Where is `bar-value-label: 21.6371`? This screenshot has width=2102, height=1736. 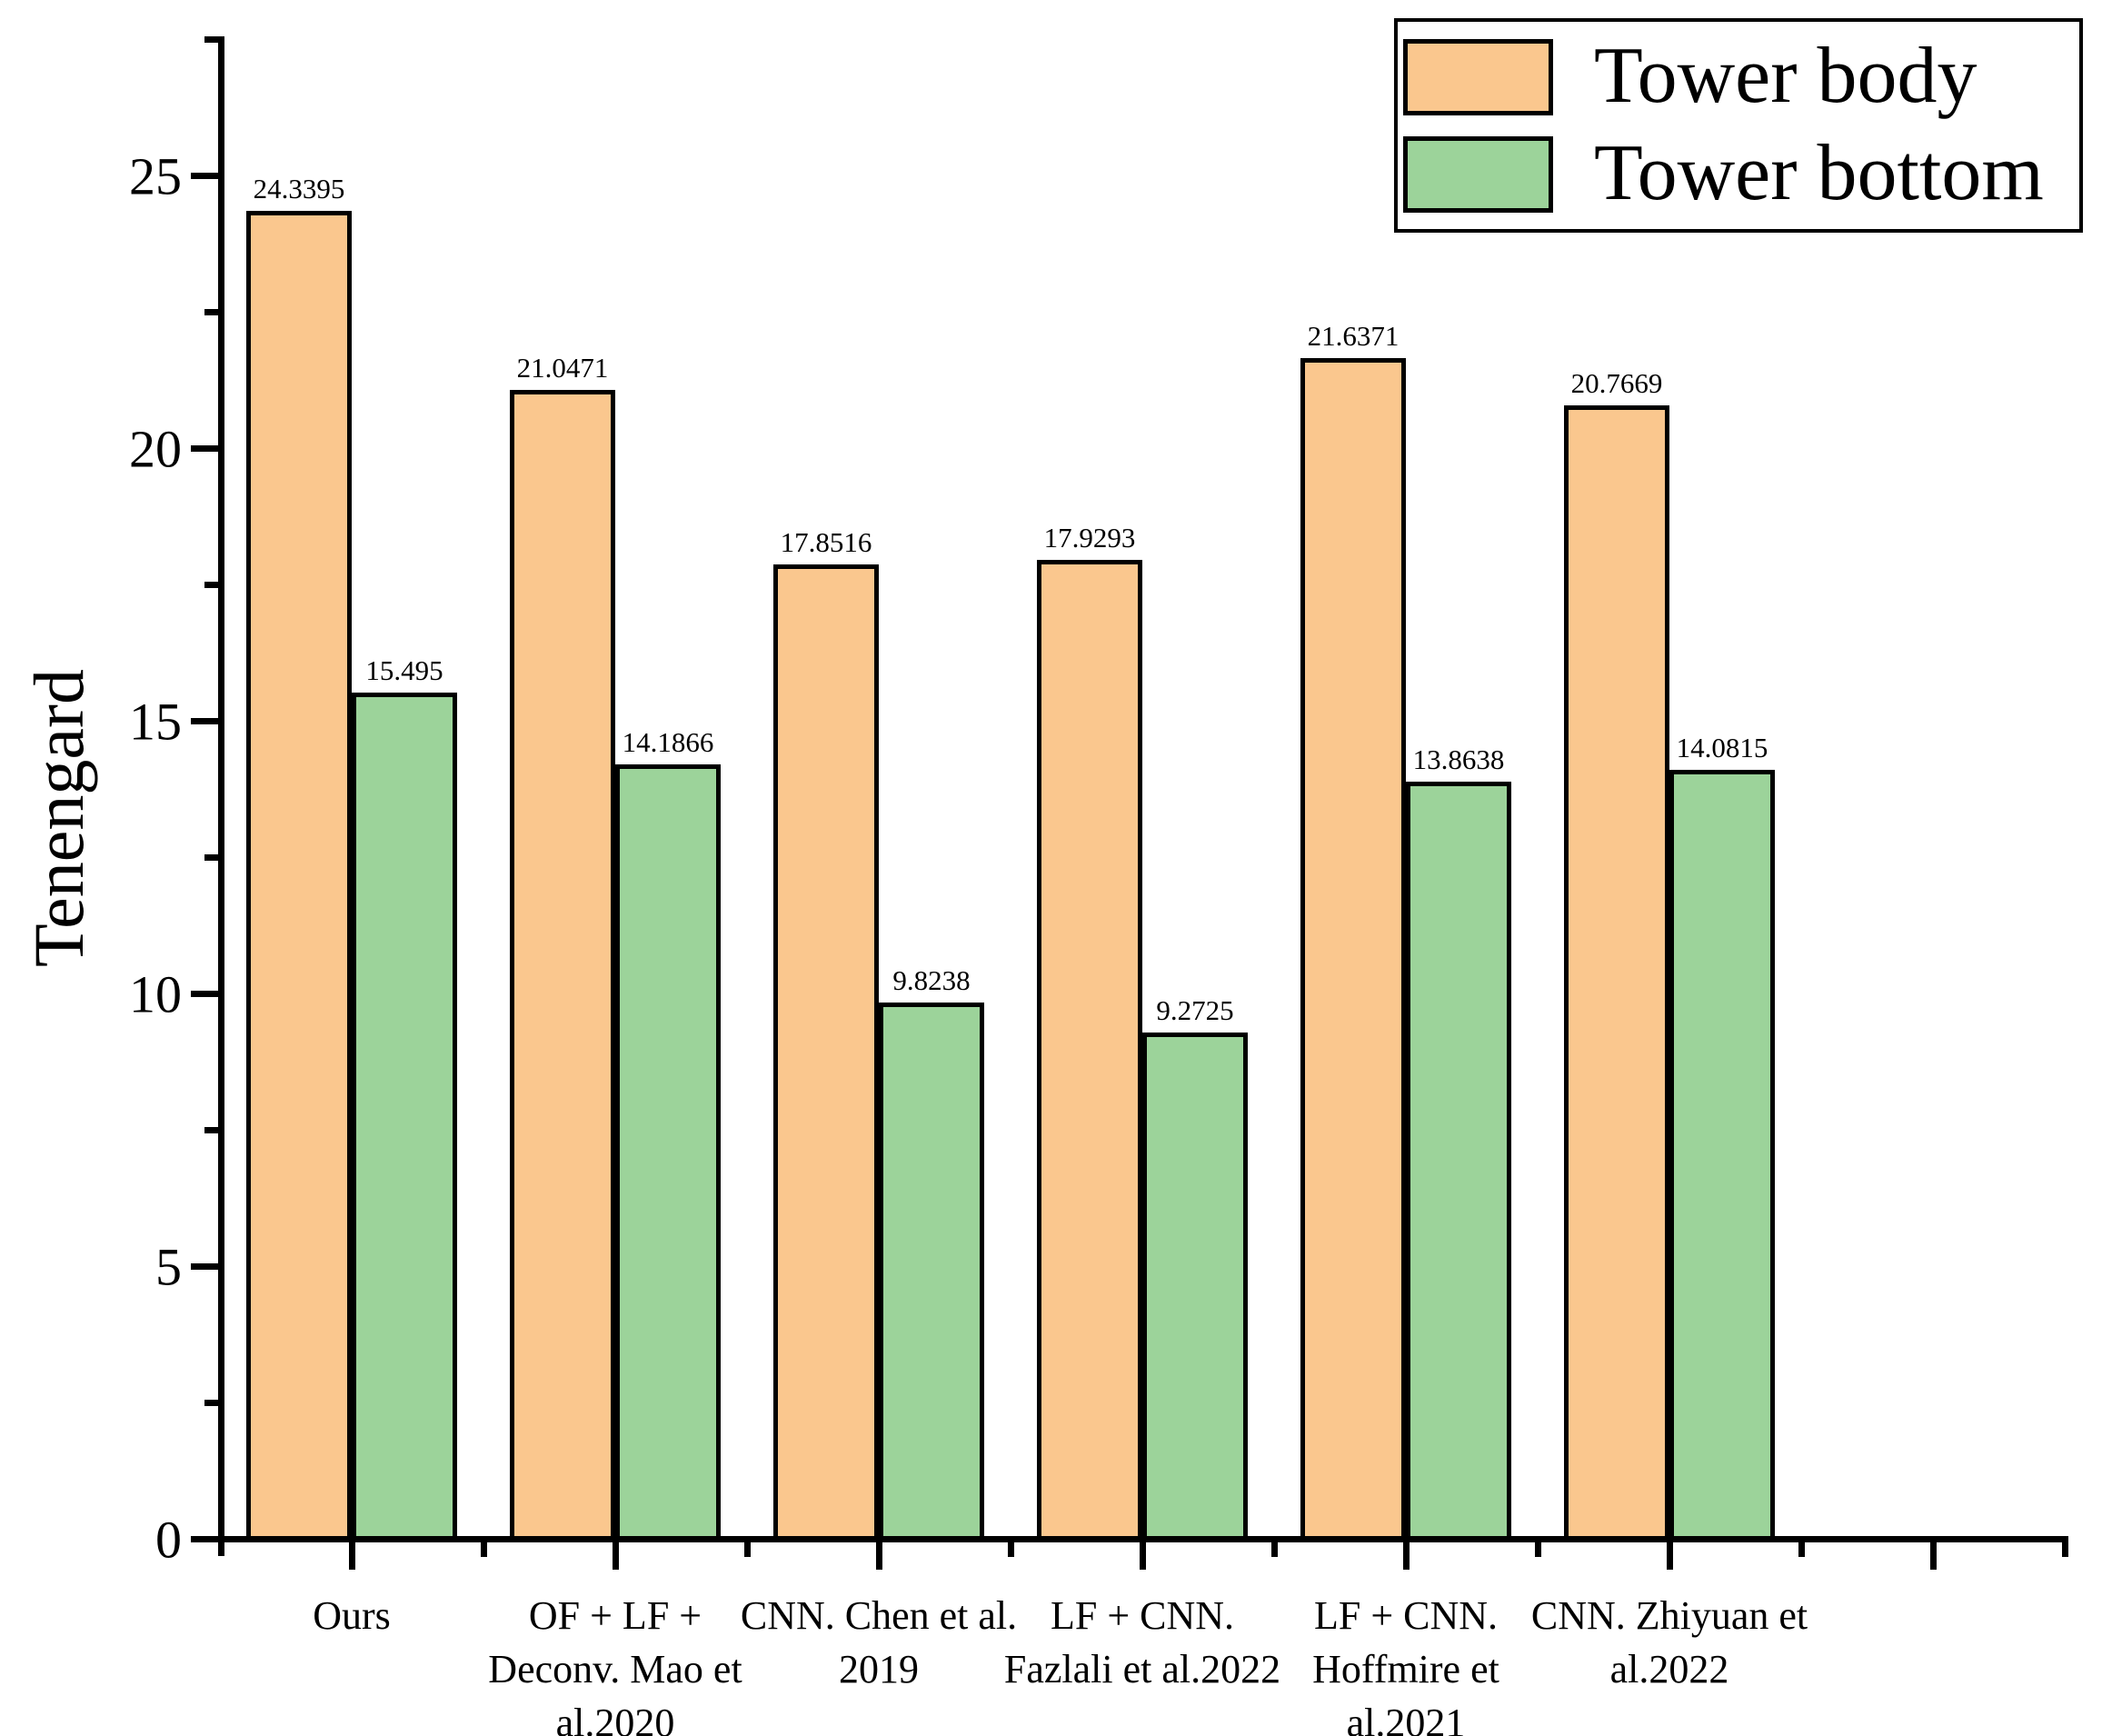
bar-value-label: 21.6371 is located at coordinates (1353, 335).